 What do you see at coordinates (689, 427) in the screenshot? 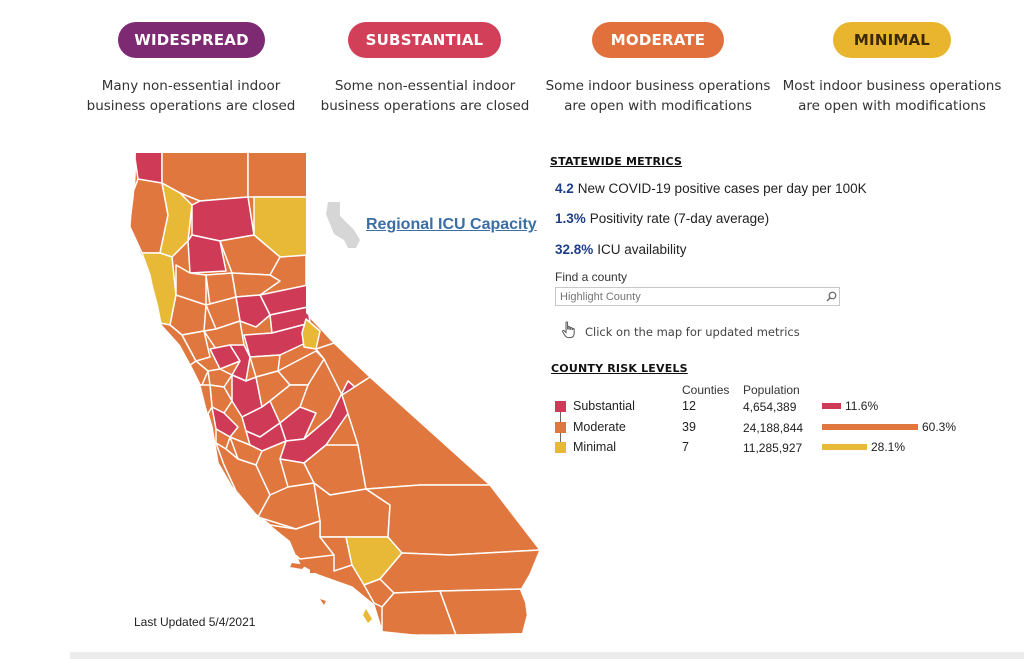
I see `risk-level-county-count: 39` at bounding box center [689, 427].